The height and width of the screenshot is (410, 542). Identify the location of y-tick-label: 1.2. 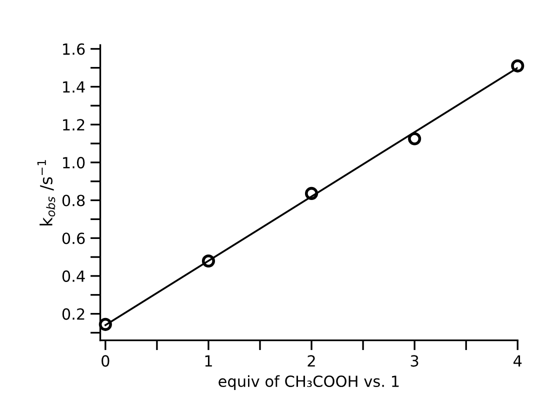
(73, 124).